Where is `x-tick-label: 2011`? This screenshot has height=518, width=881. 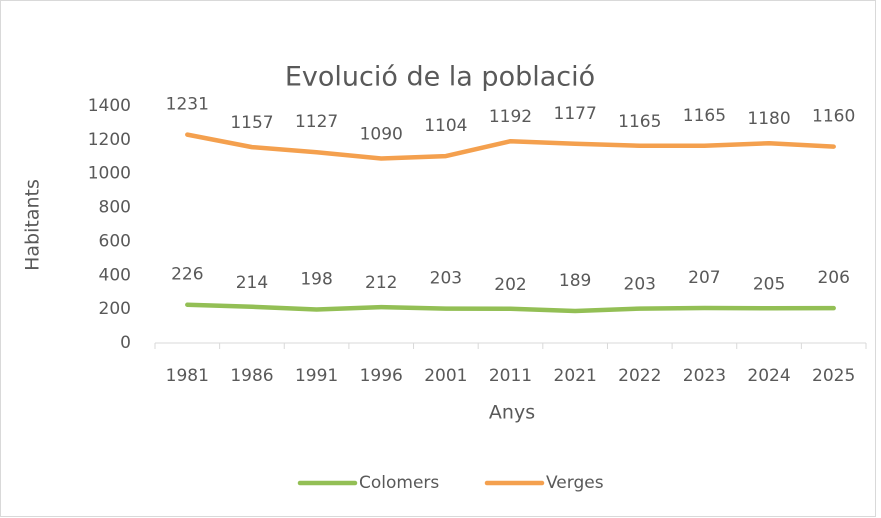 x-tick-label: 2011 is located at coordinates (510, 376).